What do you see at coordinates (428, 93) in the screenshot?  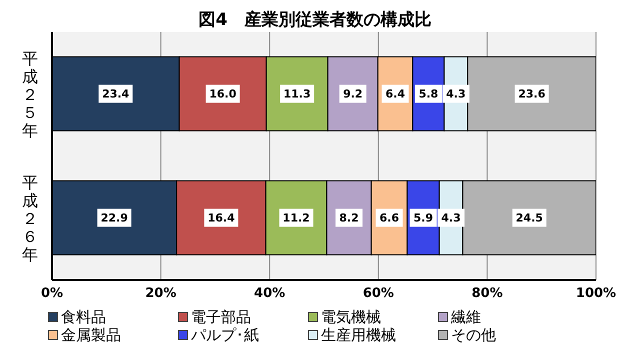 I see `data-label: 5.8` at bounding box center [428, 93].